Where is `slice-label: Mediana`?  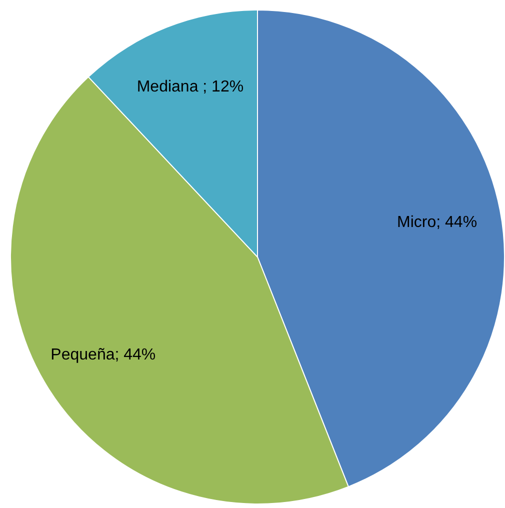 slice-label: Mediana is located at coordinates (167, 87).